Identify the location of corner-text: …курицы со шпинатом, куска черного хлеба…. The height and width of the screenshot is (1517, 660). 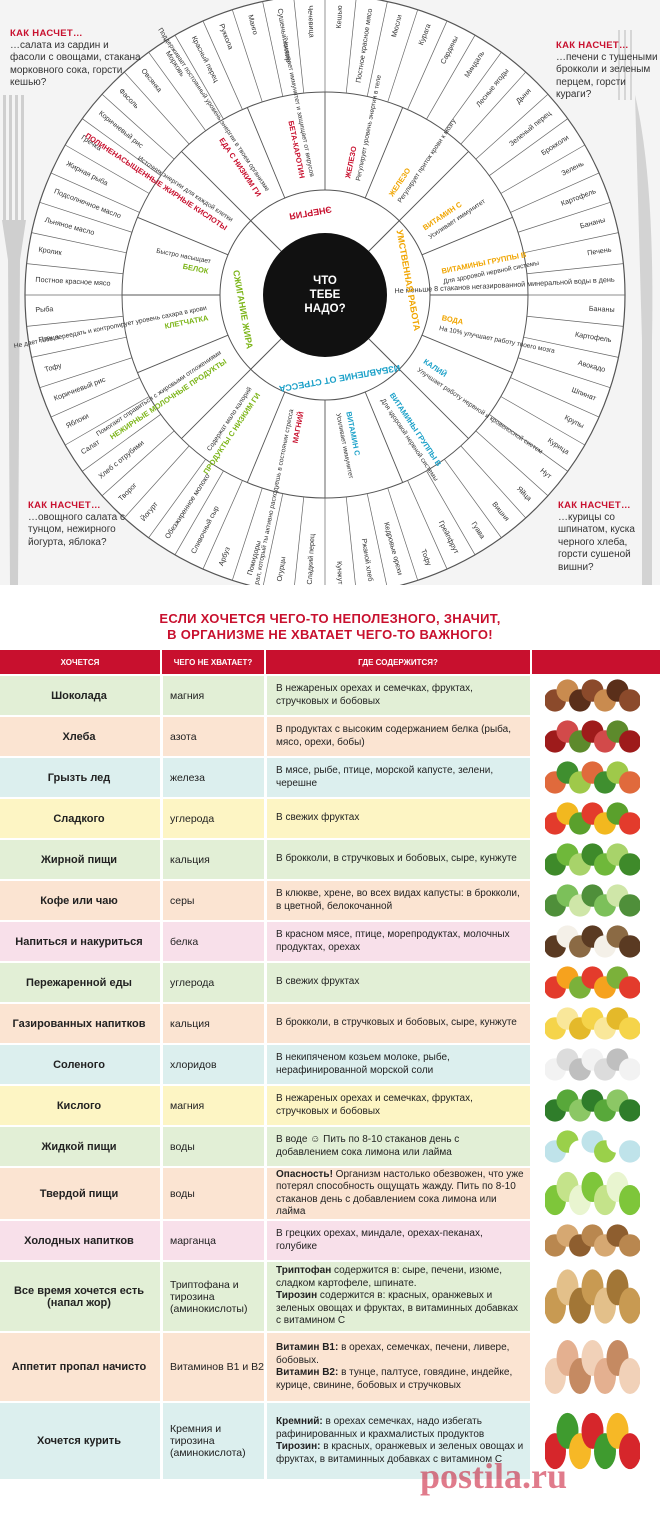
(596, 542).